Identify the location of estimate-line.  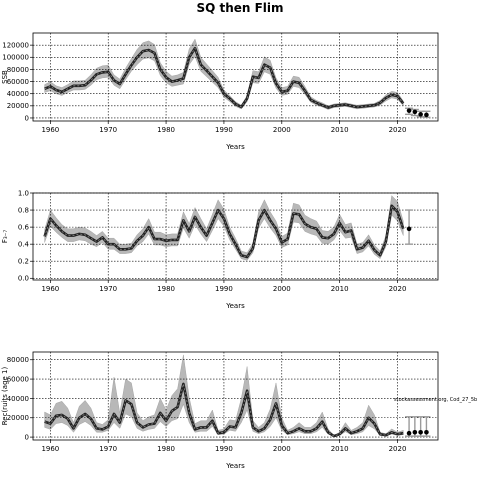
(224, 77).